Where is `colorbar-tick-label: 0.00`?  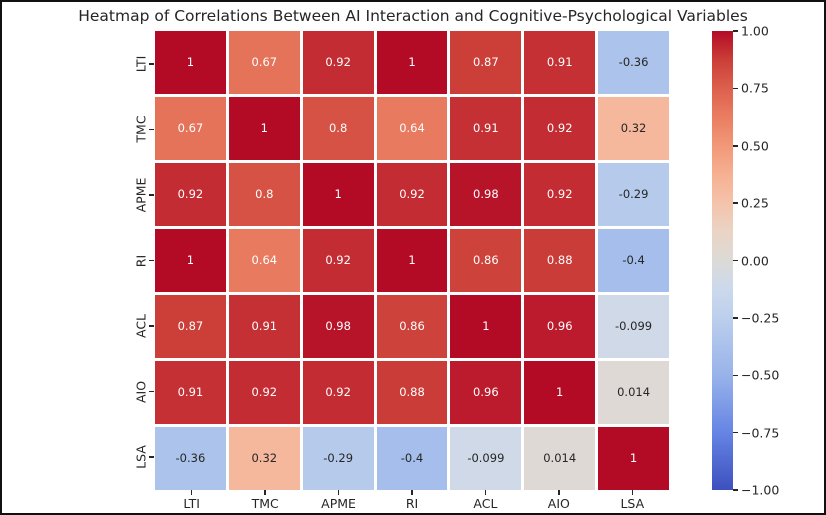 colorbar-tick-label: 0.00 is located at coordinates (755, 260).